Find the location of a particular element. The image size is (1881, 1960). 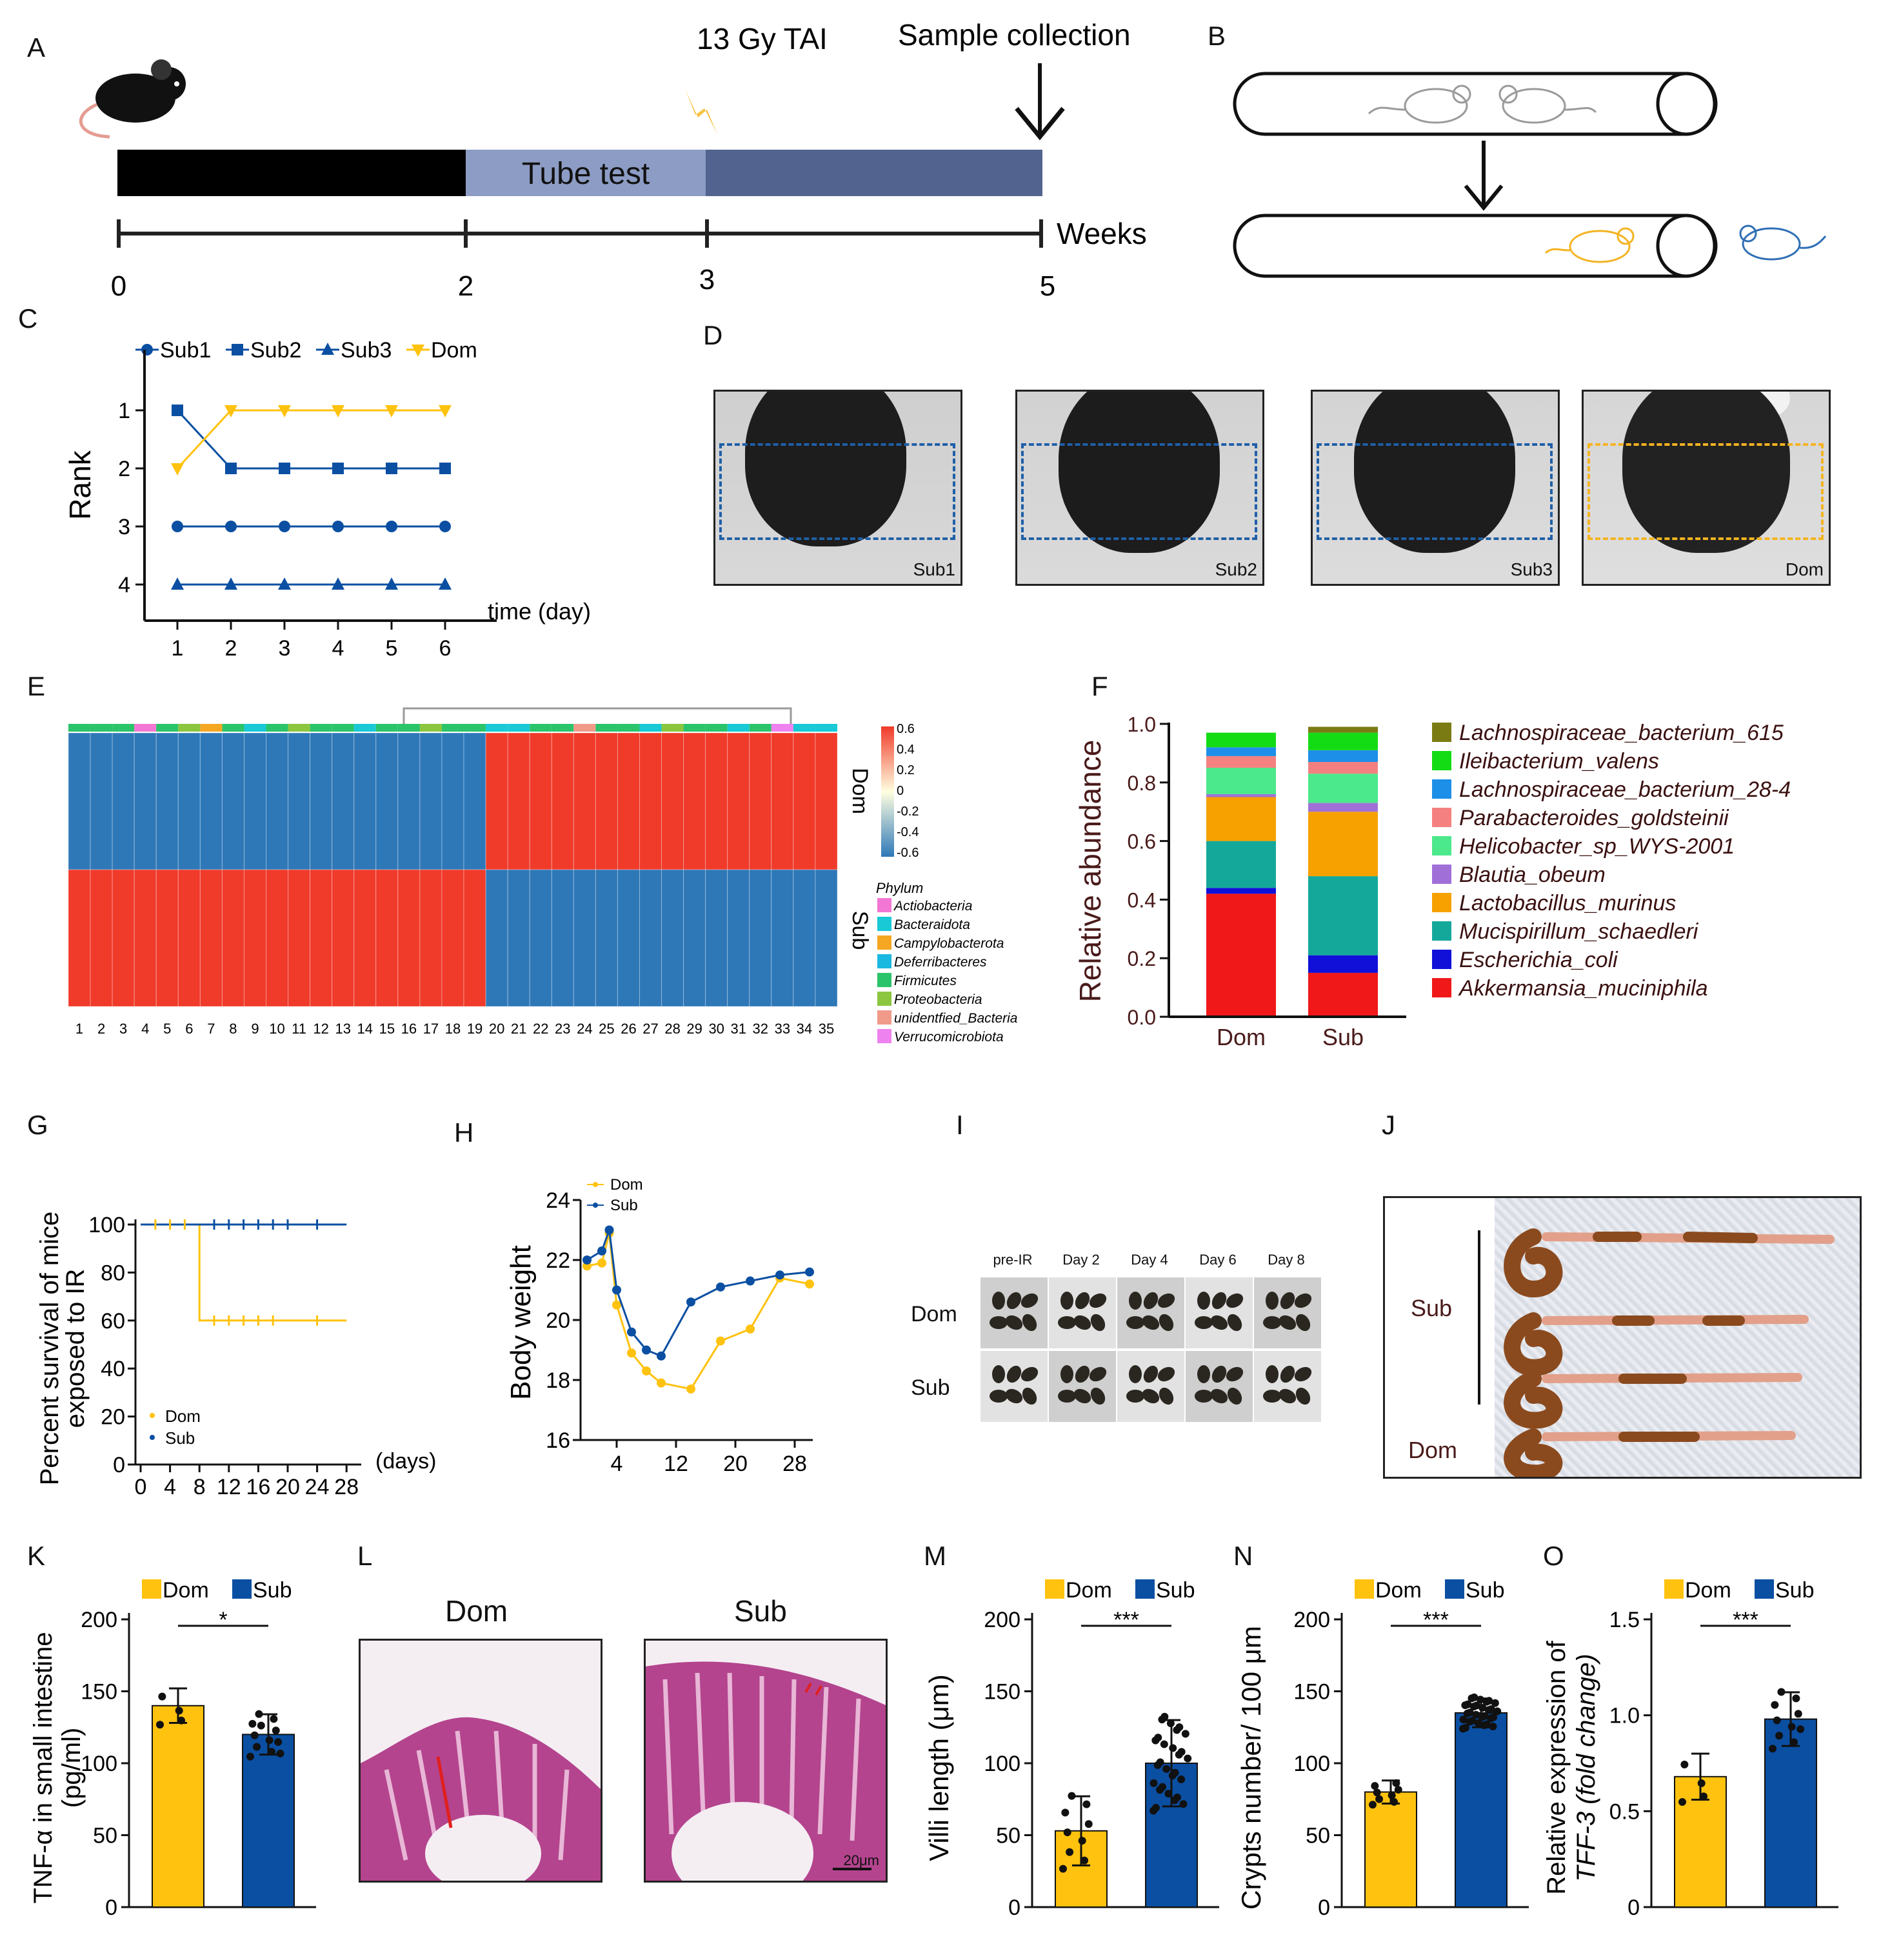

e-col-label: 19 is located at coordinates (475, 1029).